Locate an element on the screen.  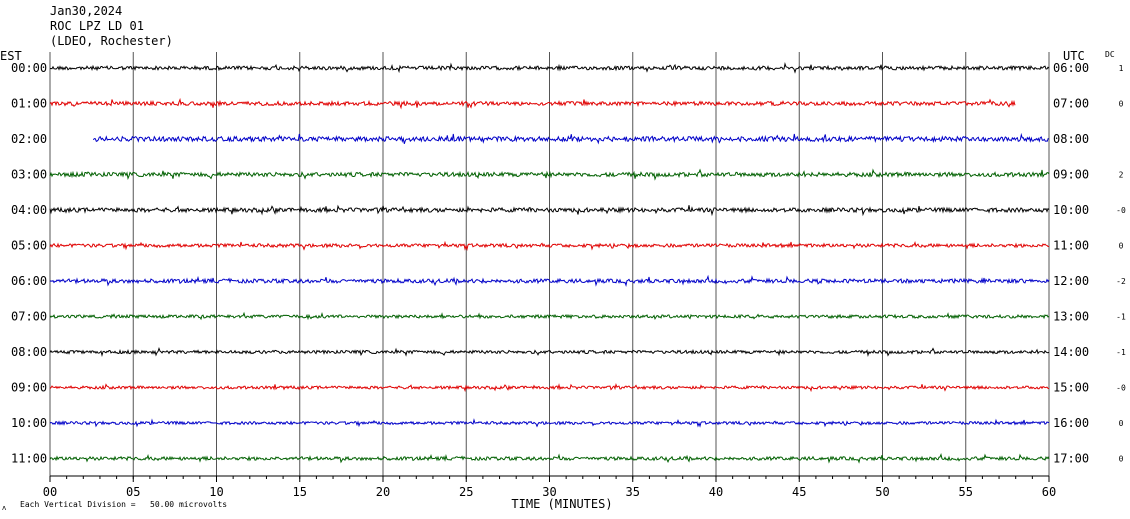
x-tick-label: 35 is located at coordinates (633, 492).